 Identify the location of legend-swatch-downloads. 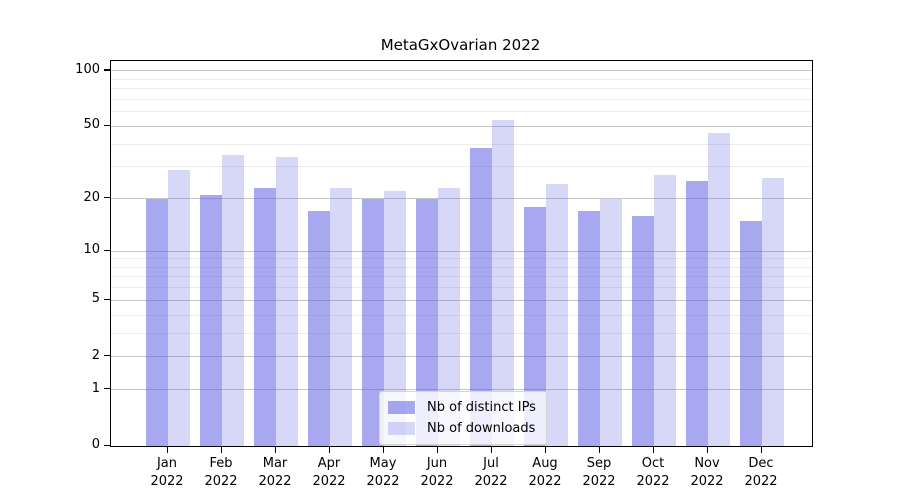
(401, 428).